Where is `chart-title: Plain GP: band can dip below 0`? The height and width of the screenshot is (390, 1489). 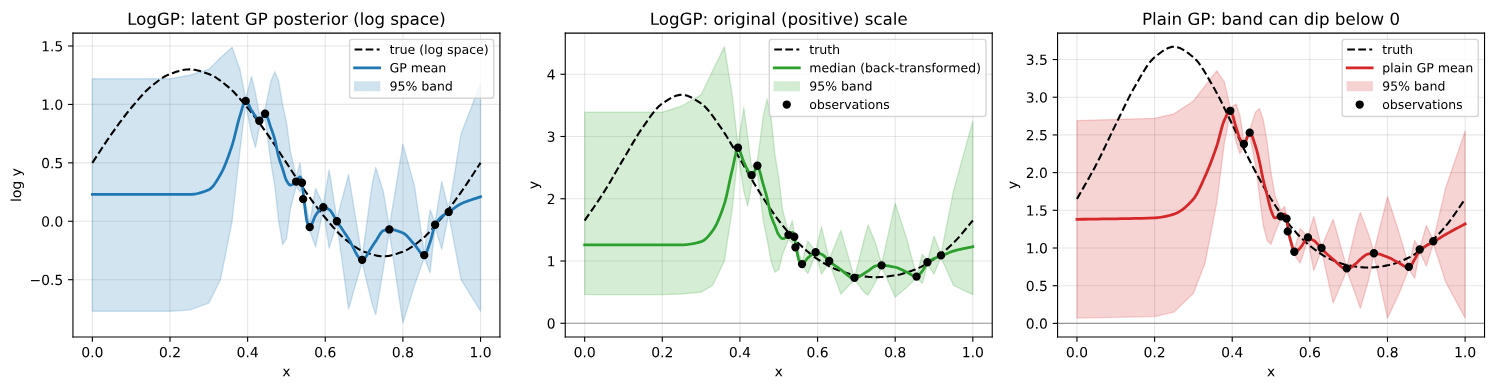 chart-title: Plain GP: band can dip below 0 is located at coordinates (1271, 20).